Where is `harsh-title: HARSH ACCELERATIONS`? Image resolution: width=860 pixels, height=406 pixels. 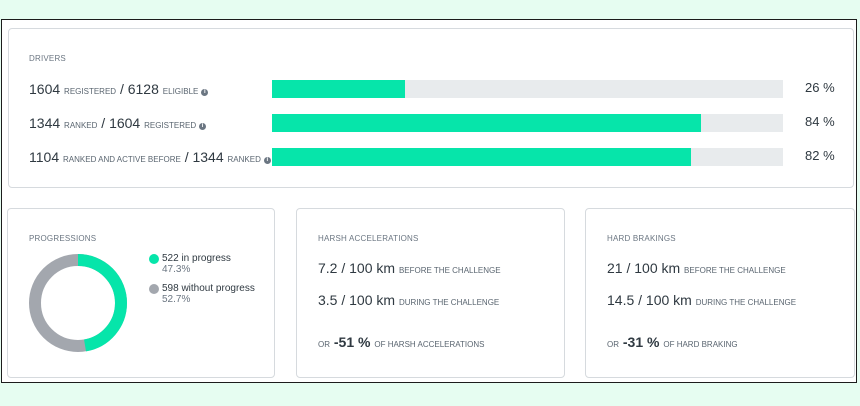 harsh-title: HARSH ACCELERATIONS is located at coordinates (368, 238).